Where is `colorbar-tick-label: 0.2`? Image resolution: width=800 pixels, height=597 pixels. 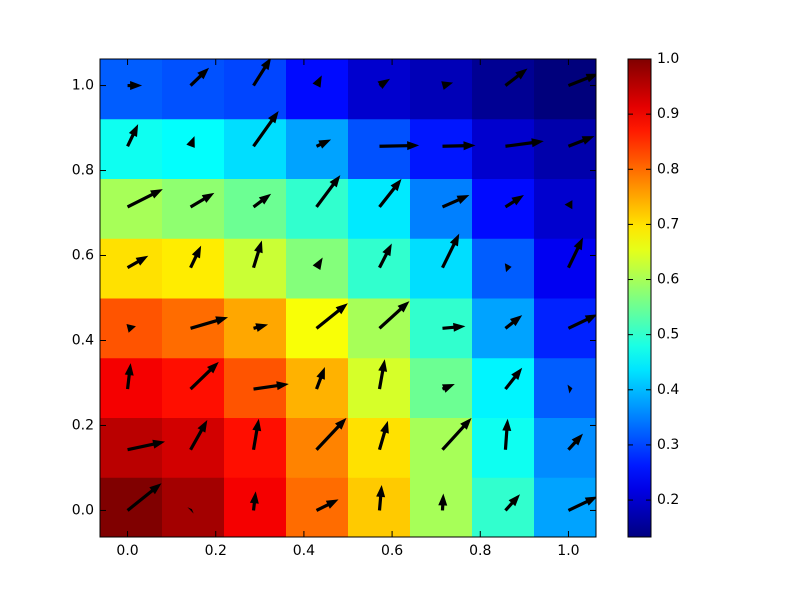 colorbar-tick-label: 0.2 is located at coordinates (668, 500).